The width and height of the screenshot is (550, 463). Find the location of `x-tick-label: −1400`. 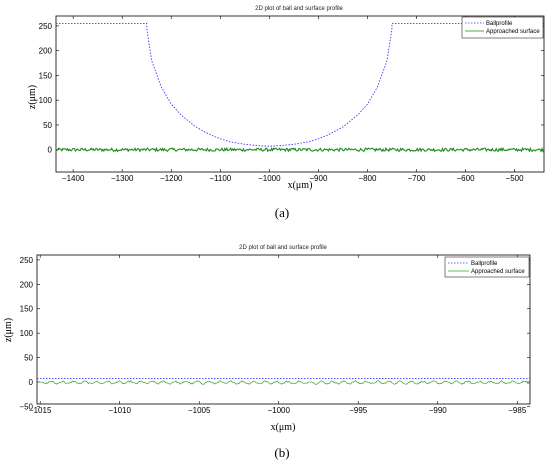

x-tick-label: −1400 is located at coordinates (73, 178).